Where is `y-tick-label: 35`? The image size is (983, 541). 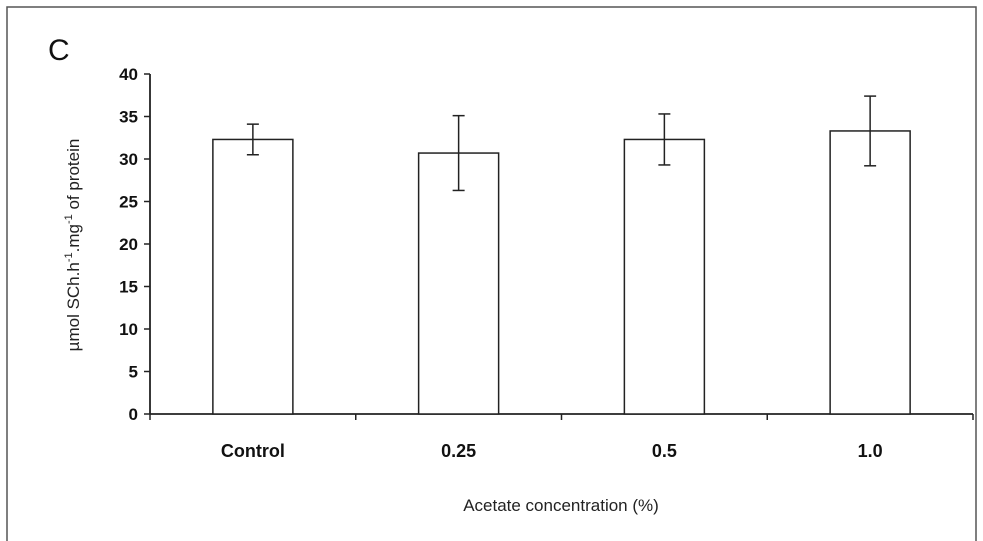
y-tick-label: 35 is located at coordinates (128, 117).